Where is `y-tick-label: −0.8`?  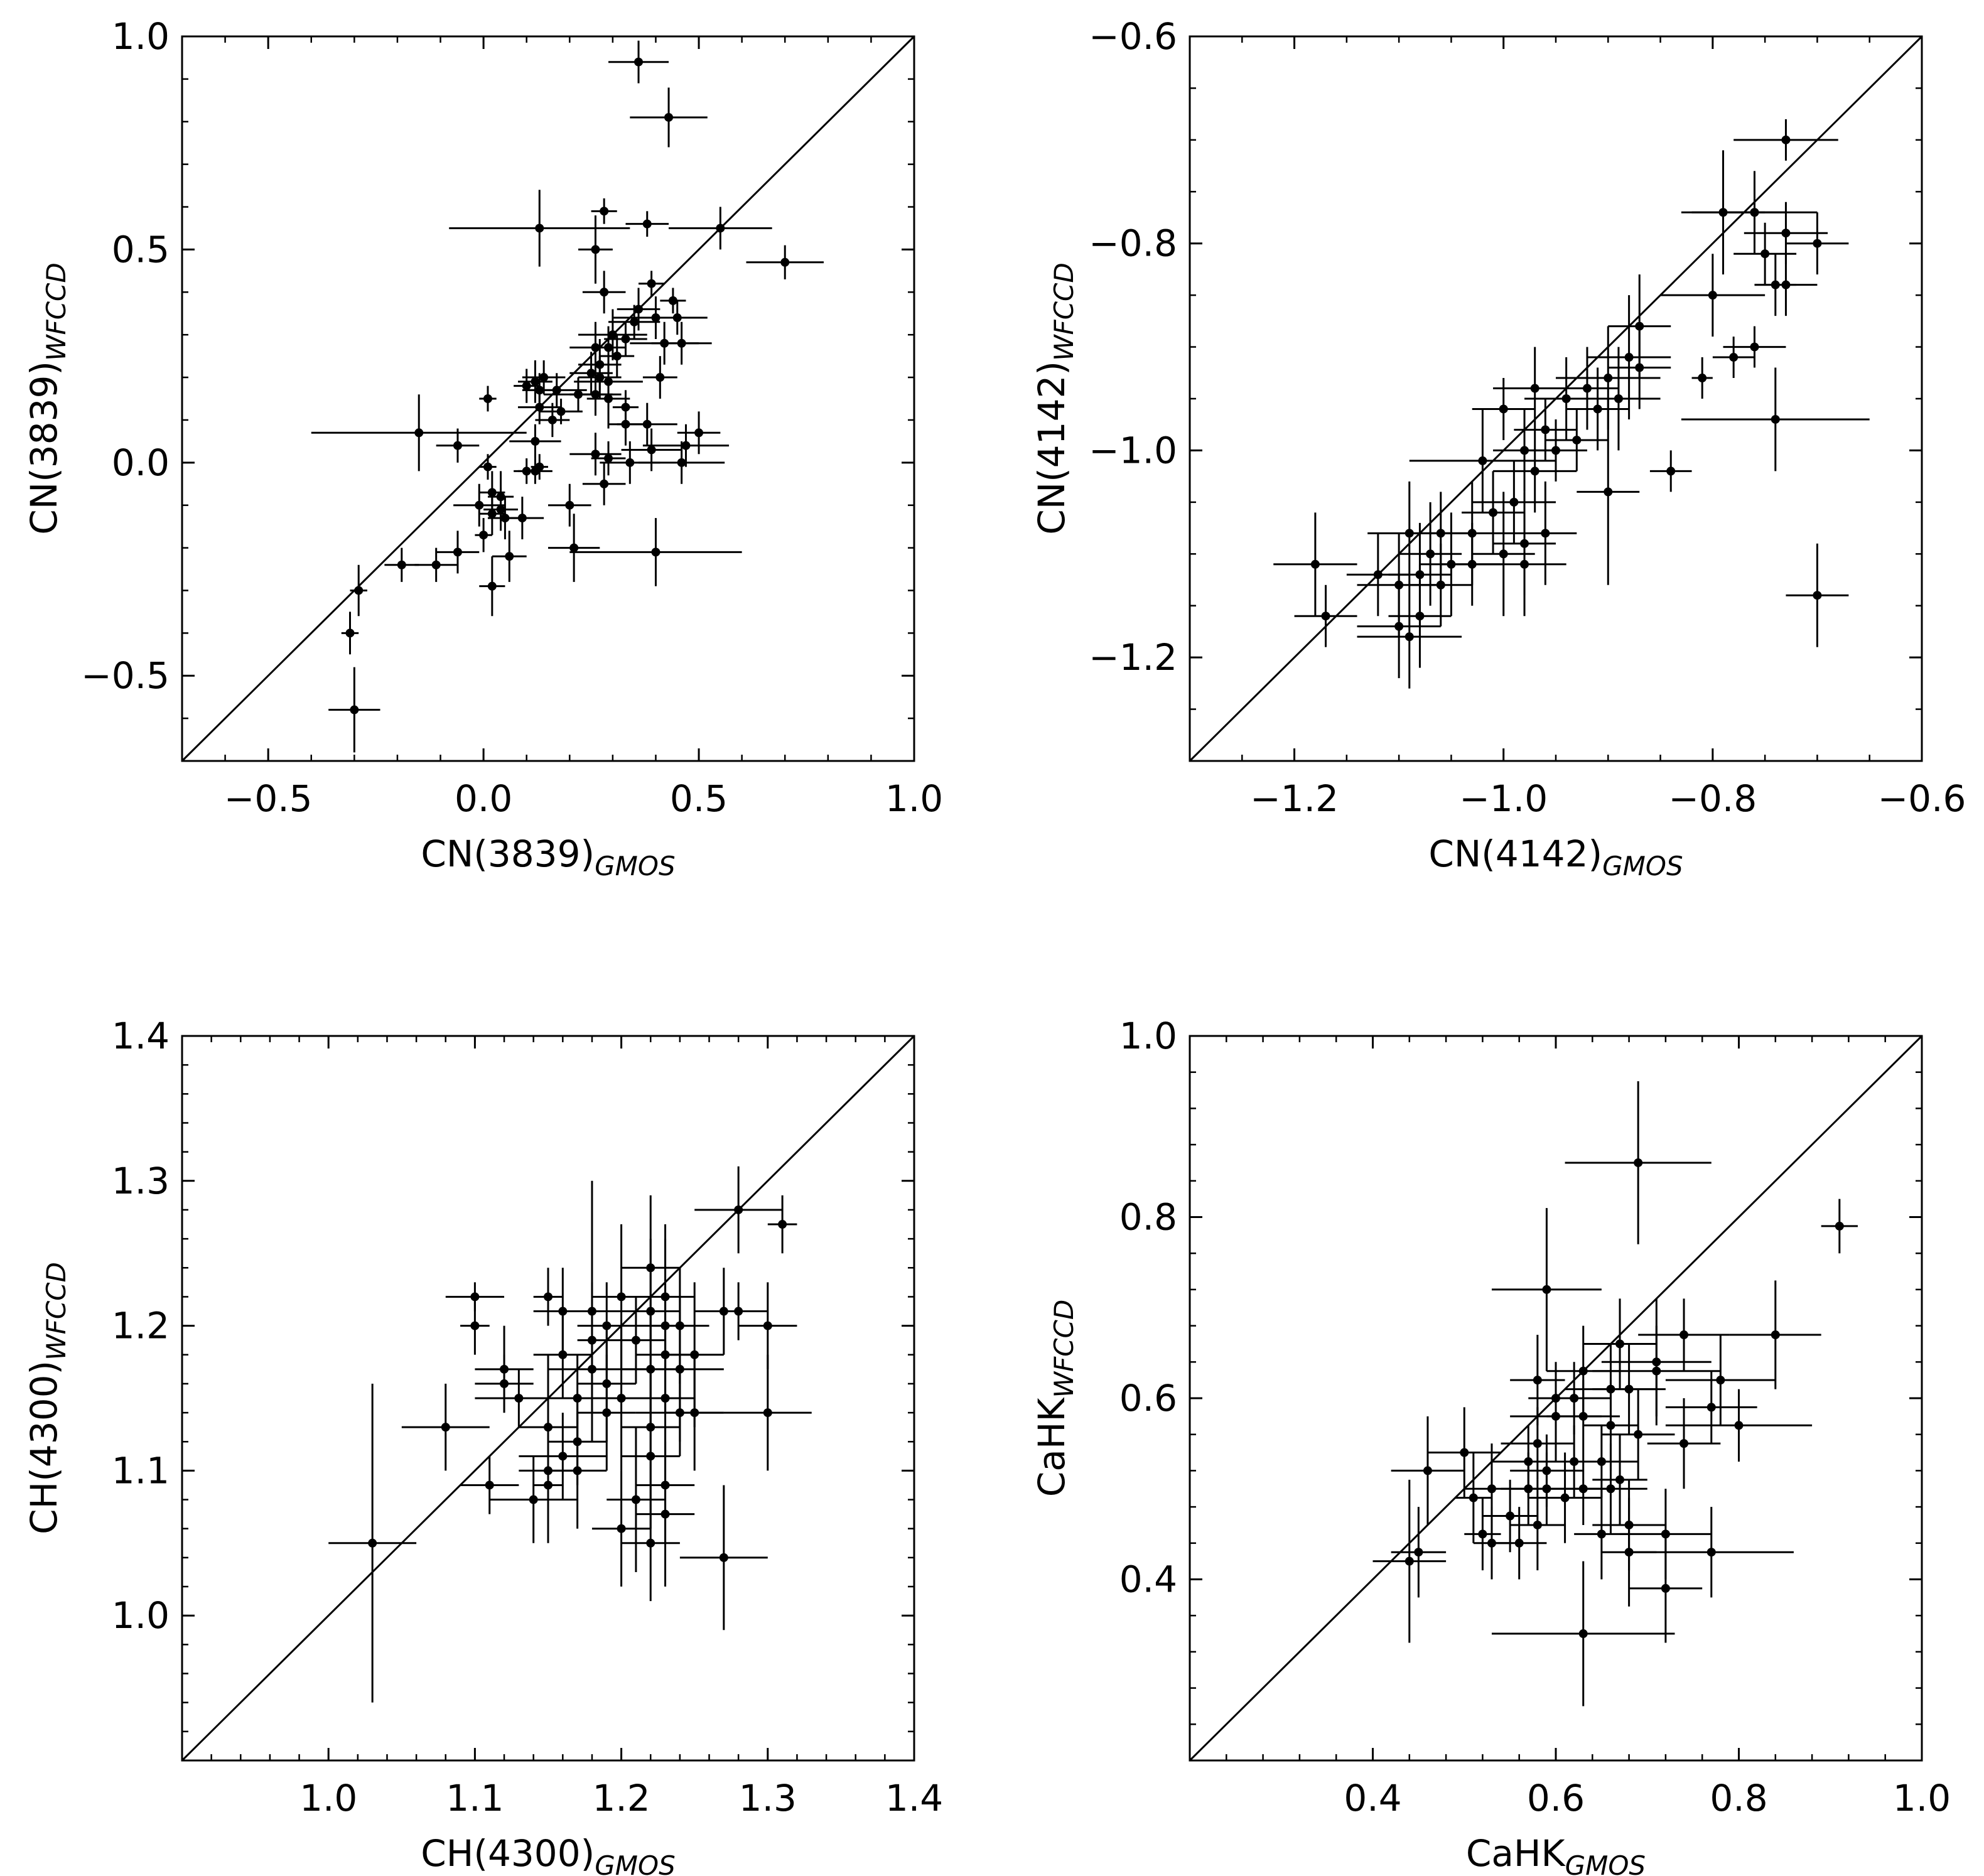 y-tick-label: −0.8 is located at coordinates (1133, 244).